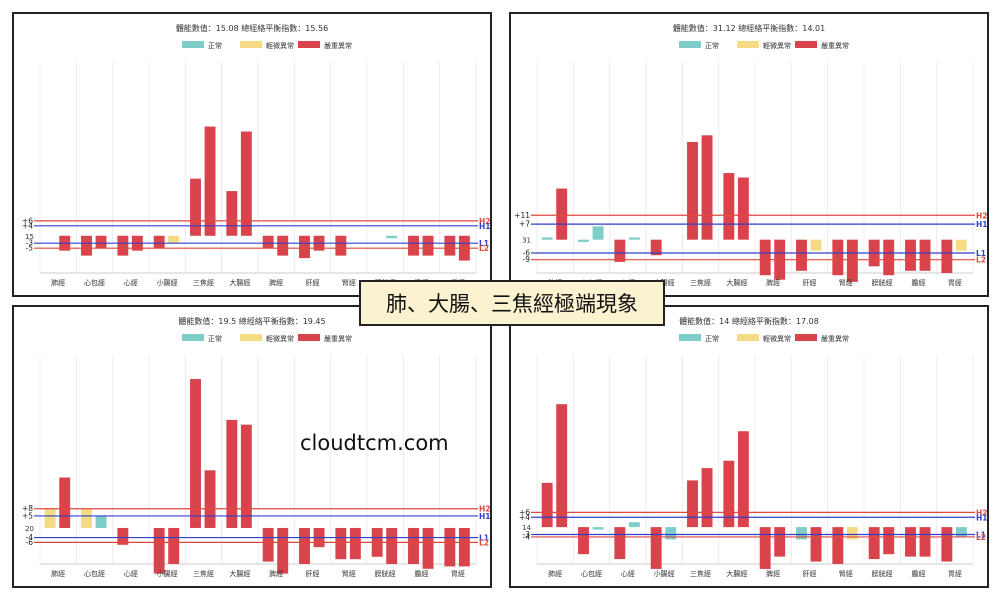  What do you see at coordinates (773, 573) in the screenshot?
I see `category-label: 脾經` at bounding box center [773, 573].